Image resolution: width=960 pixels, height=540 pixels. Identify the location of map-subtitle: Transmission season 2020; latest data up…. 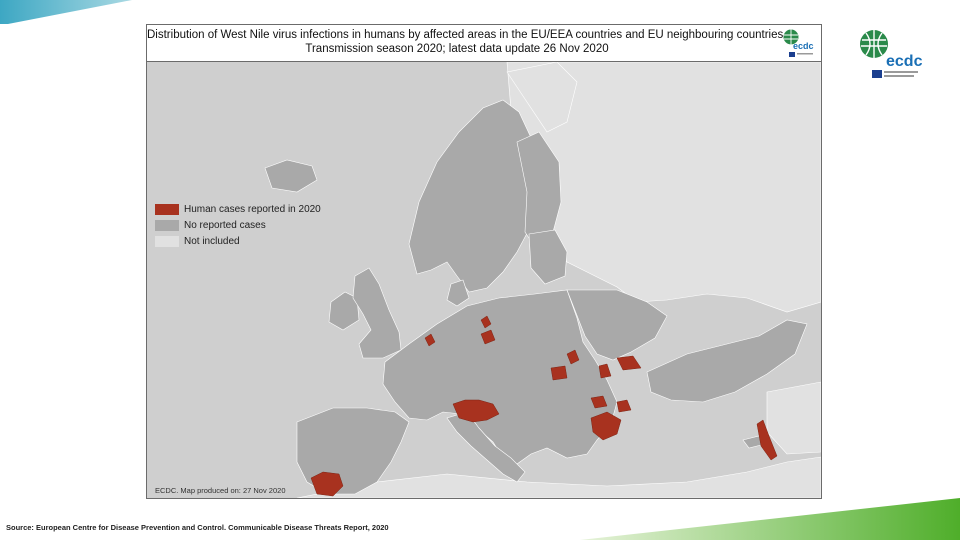
(457, 49).